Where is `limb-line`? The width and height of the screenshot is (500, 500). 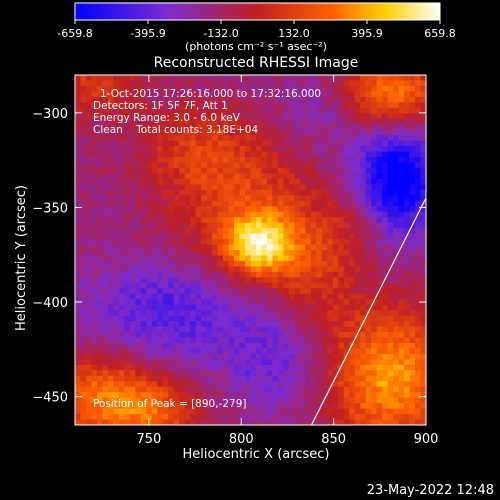
limb-line is located at coordinates (368, 311).